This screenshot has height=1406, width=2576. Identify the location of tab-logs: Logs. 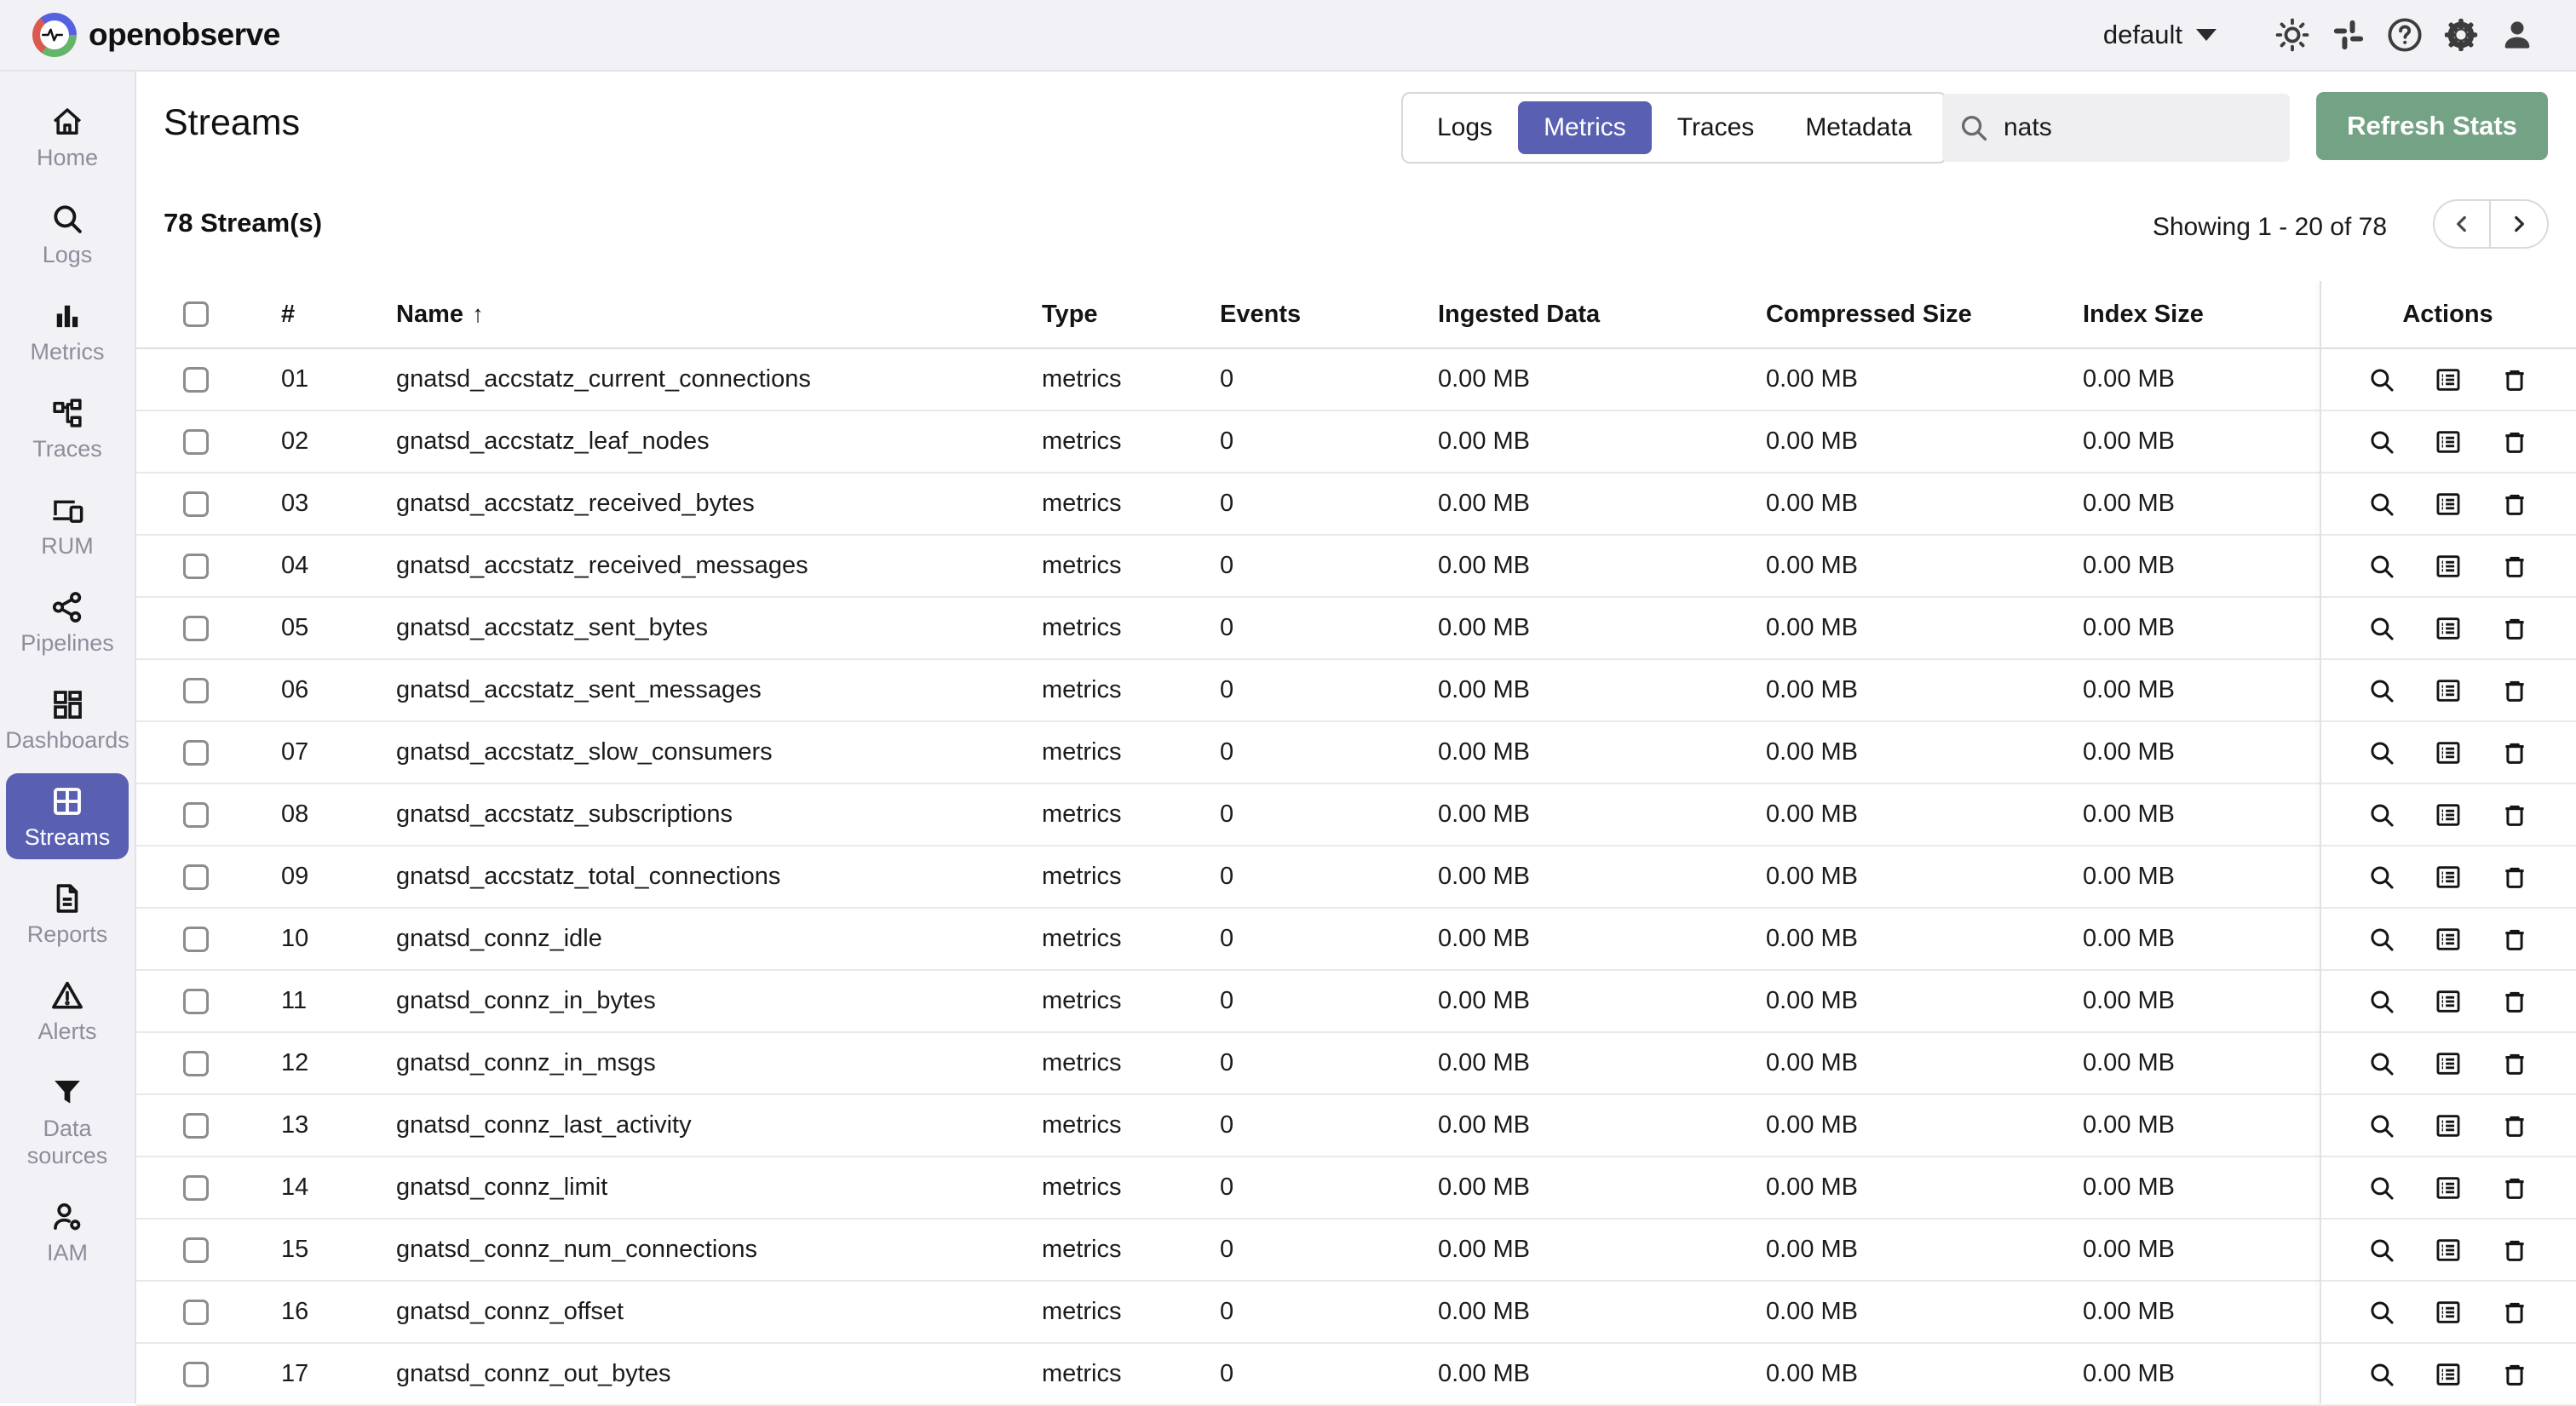
(1465, 127).